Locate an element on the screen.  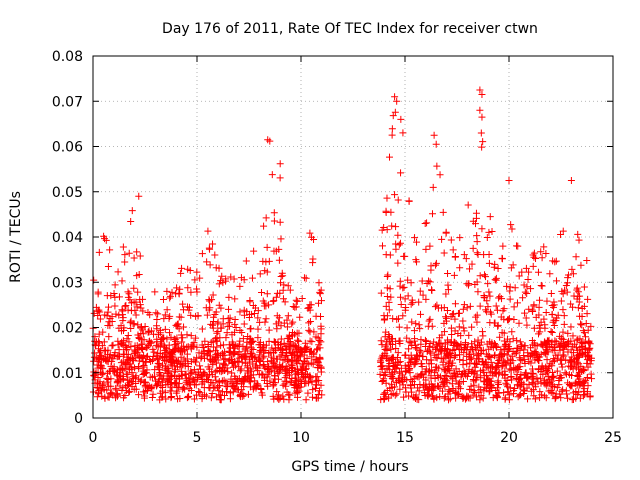
x-tick-label: 0 is located at coordinates (93, 438).